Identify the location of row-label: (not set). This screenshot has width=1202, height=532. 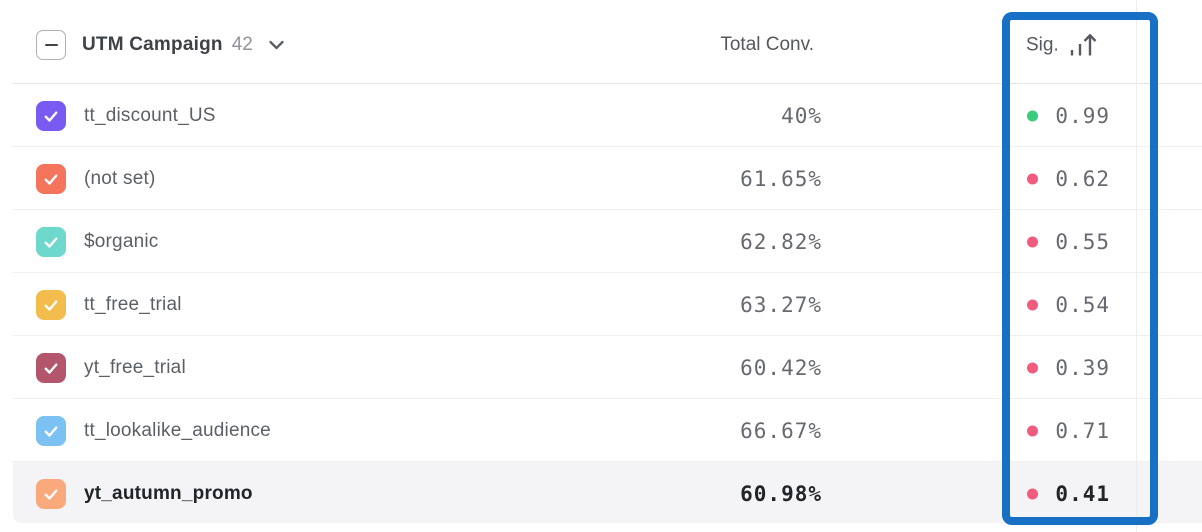
(120, 178).